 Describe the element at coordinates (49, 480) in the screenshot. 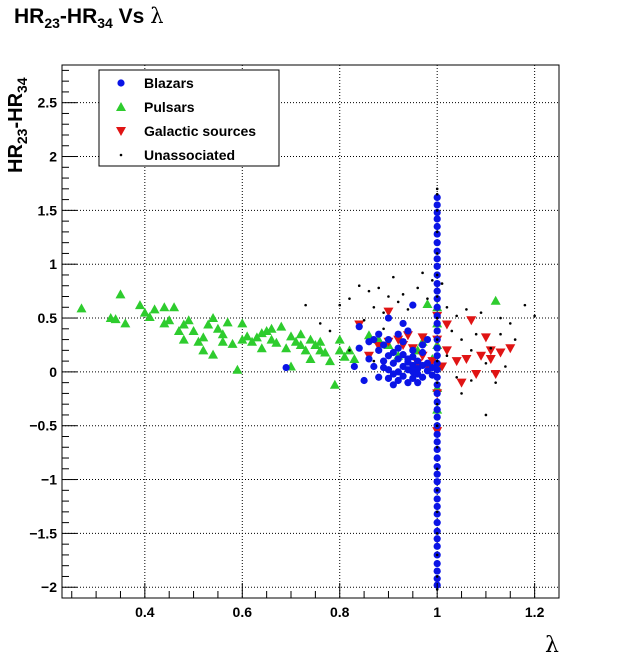

I see `y-tick-label: −1` at that location.